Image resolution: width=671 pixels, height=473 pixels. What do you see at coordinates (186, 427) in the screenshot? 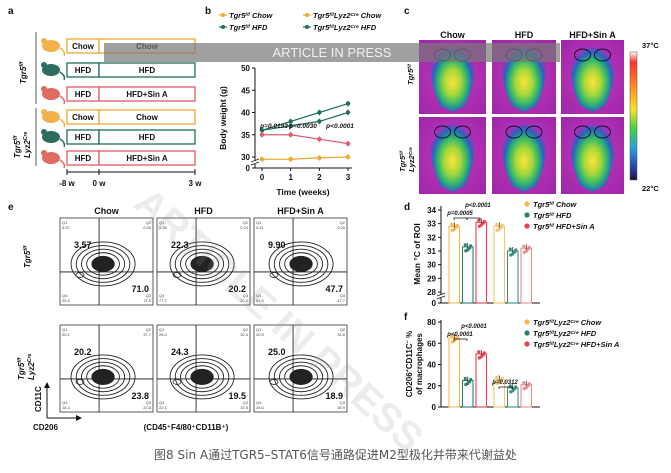
I see `flow-gate-label: (CD45⁺F4/80⁺CD11B⁺)` at bounding box center [186, 427].